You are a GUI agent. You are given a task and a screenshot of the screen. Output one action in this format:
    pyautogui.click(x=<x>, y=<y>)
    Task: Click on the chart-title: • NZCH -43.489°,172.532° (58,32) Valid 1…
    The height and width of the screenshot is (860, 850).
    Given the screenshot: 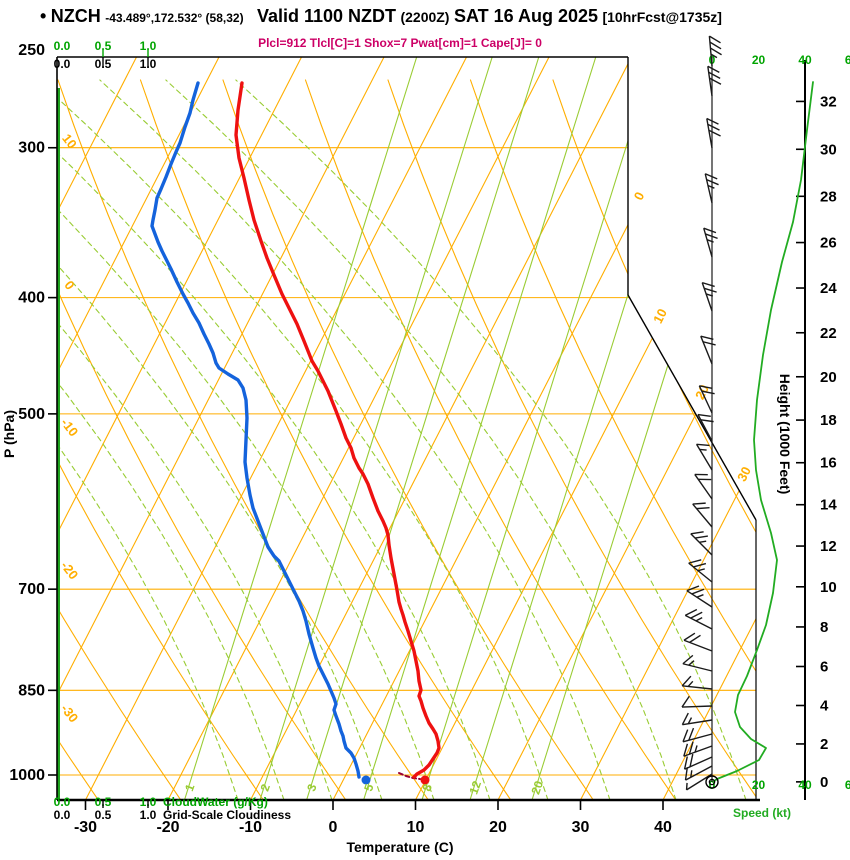 What is the action you would take?
    pyautogui.click(x=445, y=16)
    